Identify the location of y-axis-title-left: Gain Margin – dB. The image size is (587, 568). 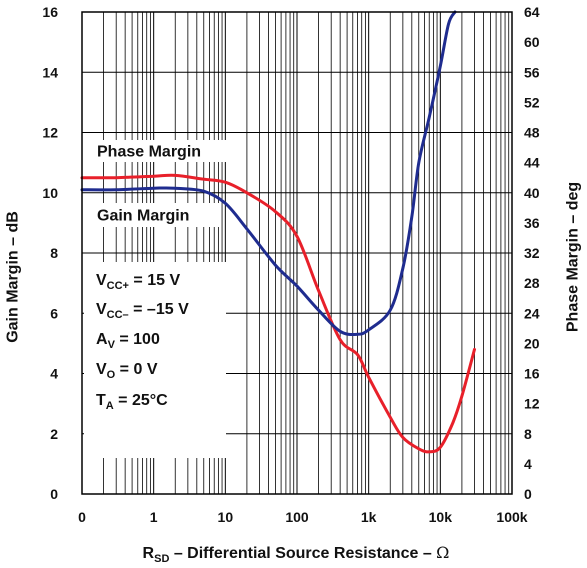
(13, 277).